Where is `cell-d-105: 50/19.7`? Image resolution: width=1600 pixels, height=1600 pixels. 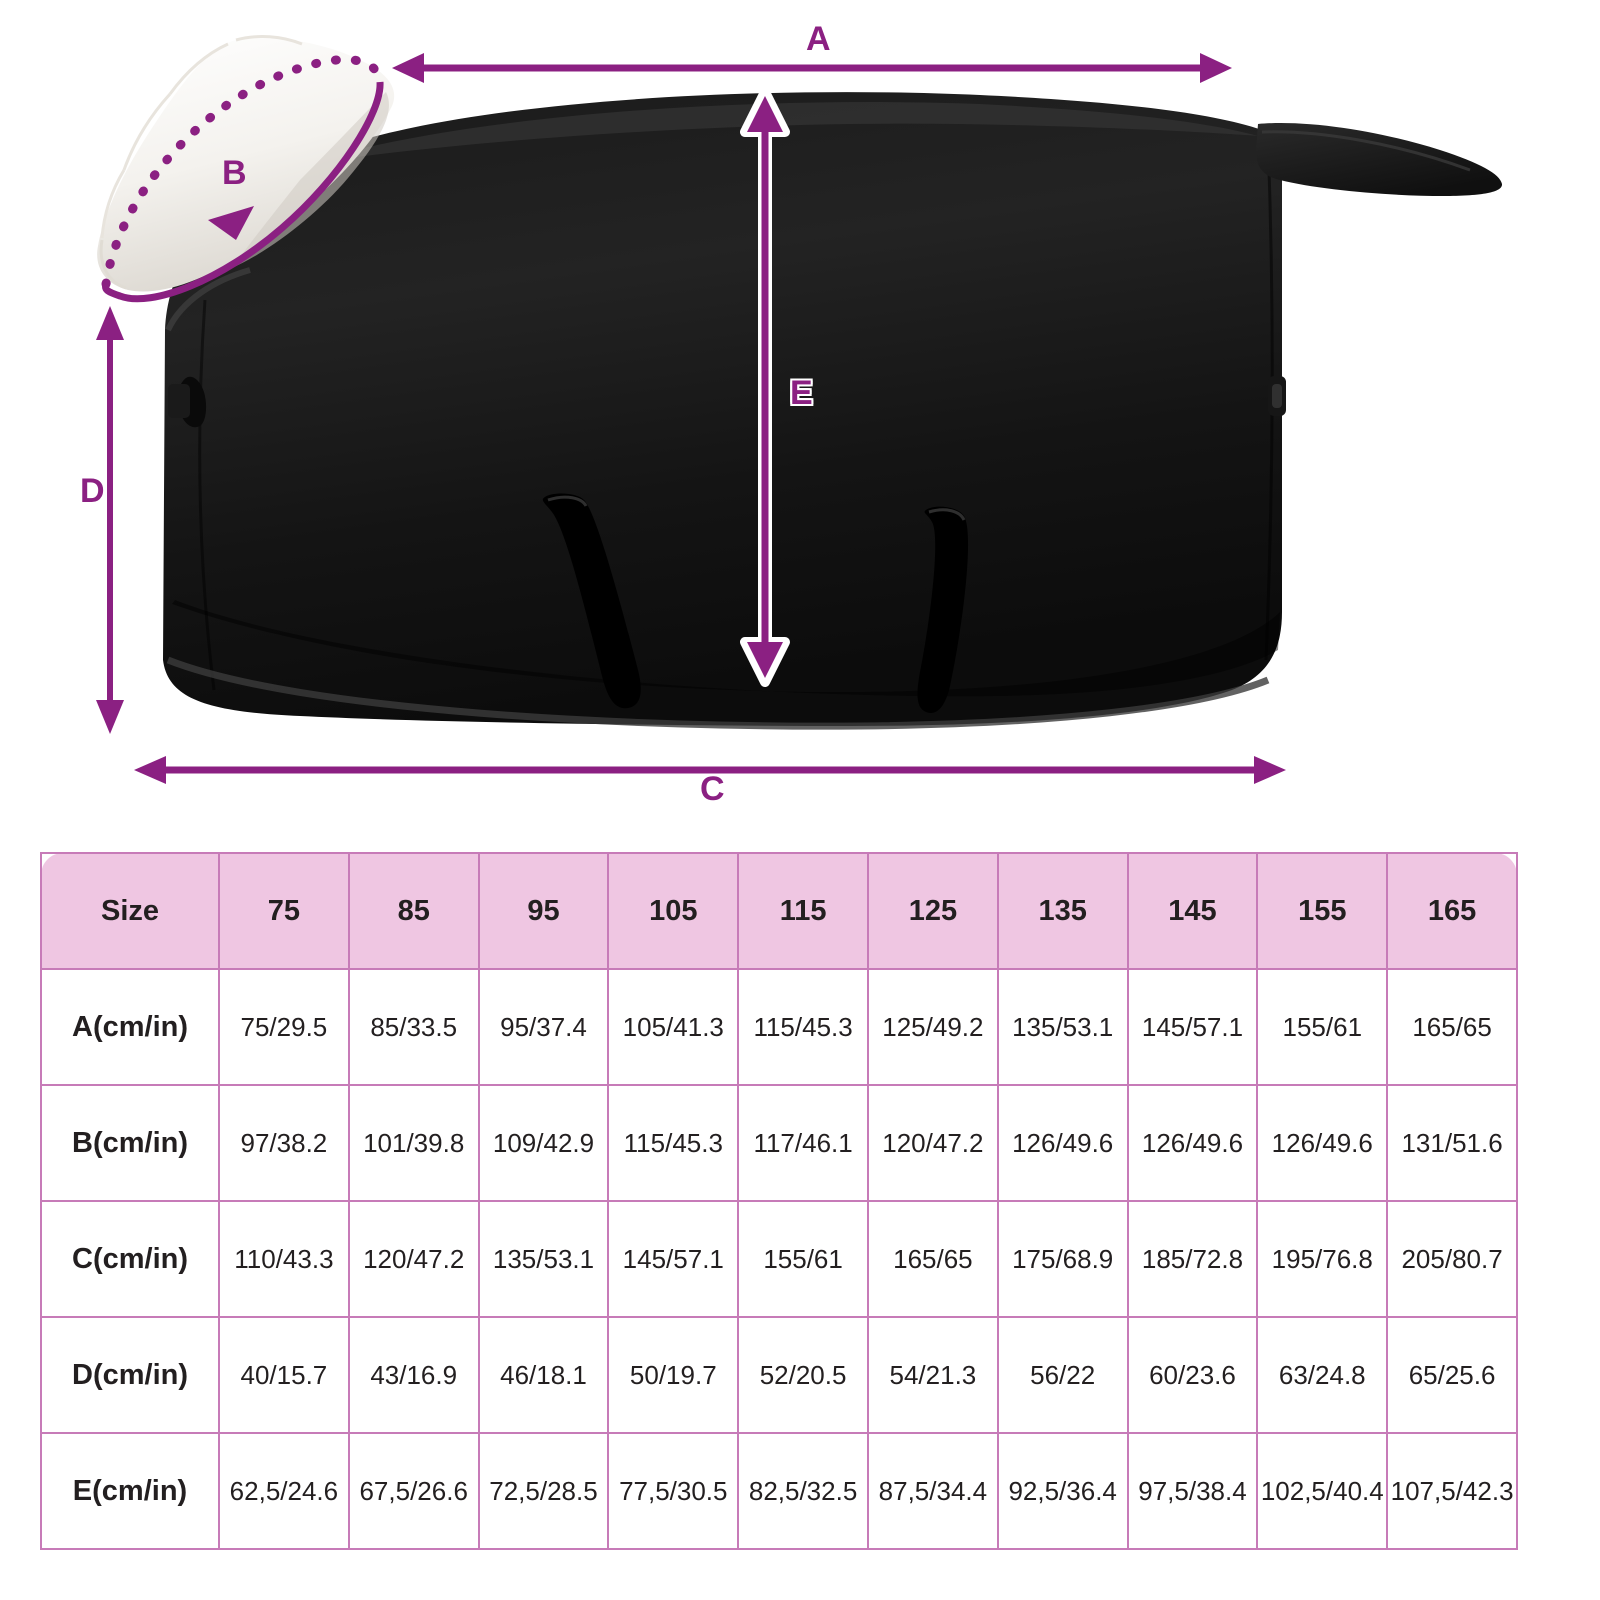 cell-d-105: 50/19.7 is located at coordinates (673, 1375).